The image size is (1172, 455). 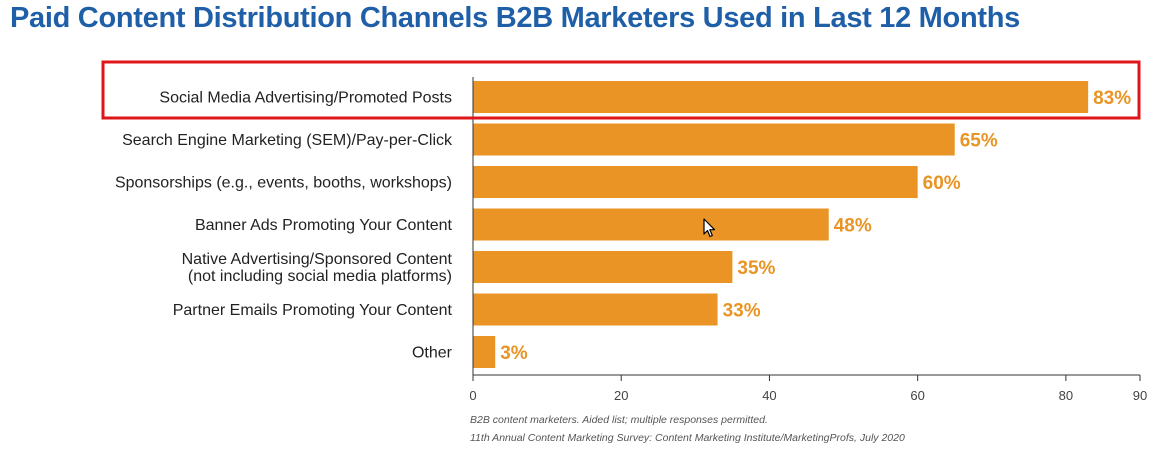 What do you see at coordinates (1112, 98) in the screenshot?
I see `value-label: 83%` at bounding box center [1112, 98].